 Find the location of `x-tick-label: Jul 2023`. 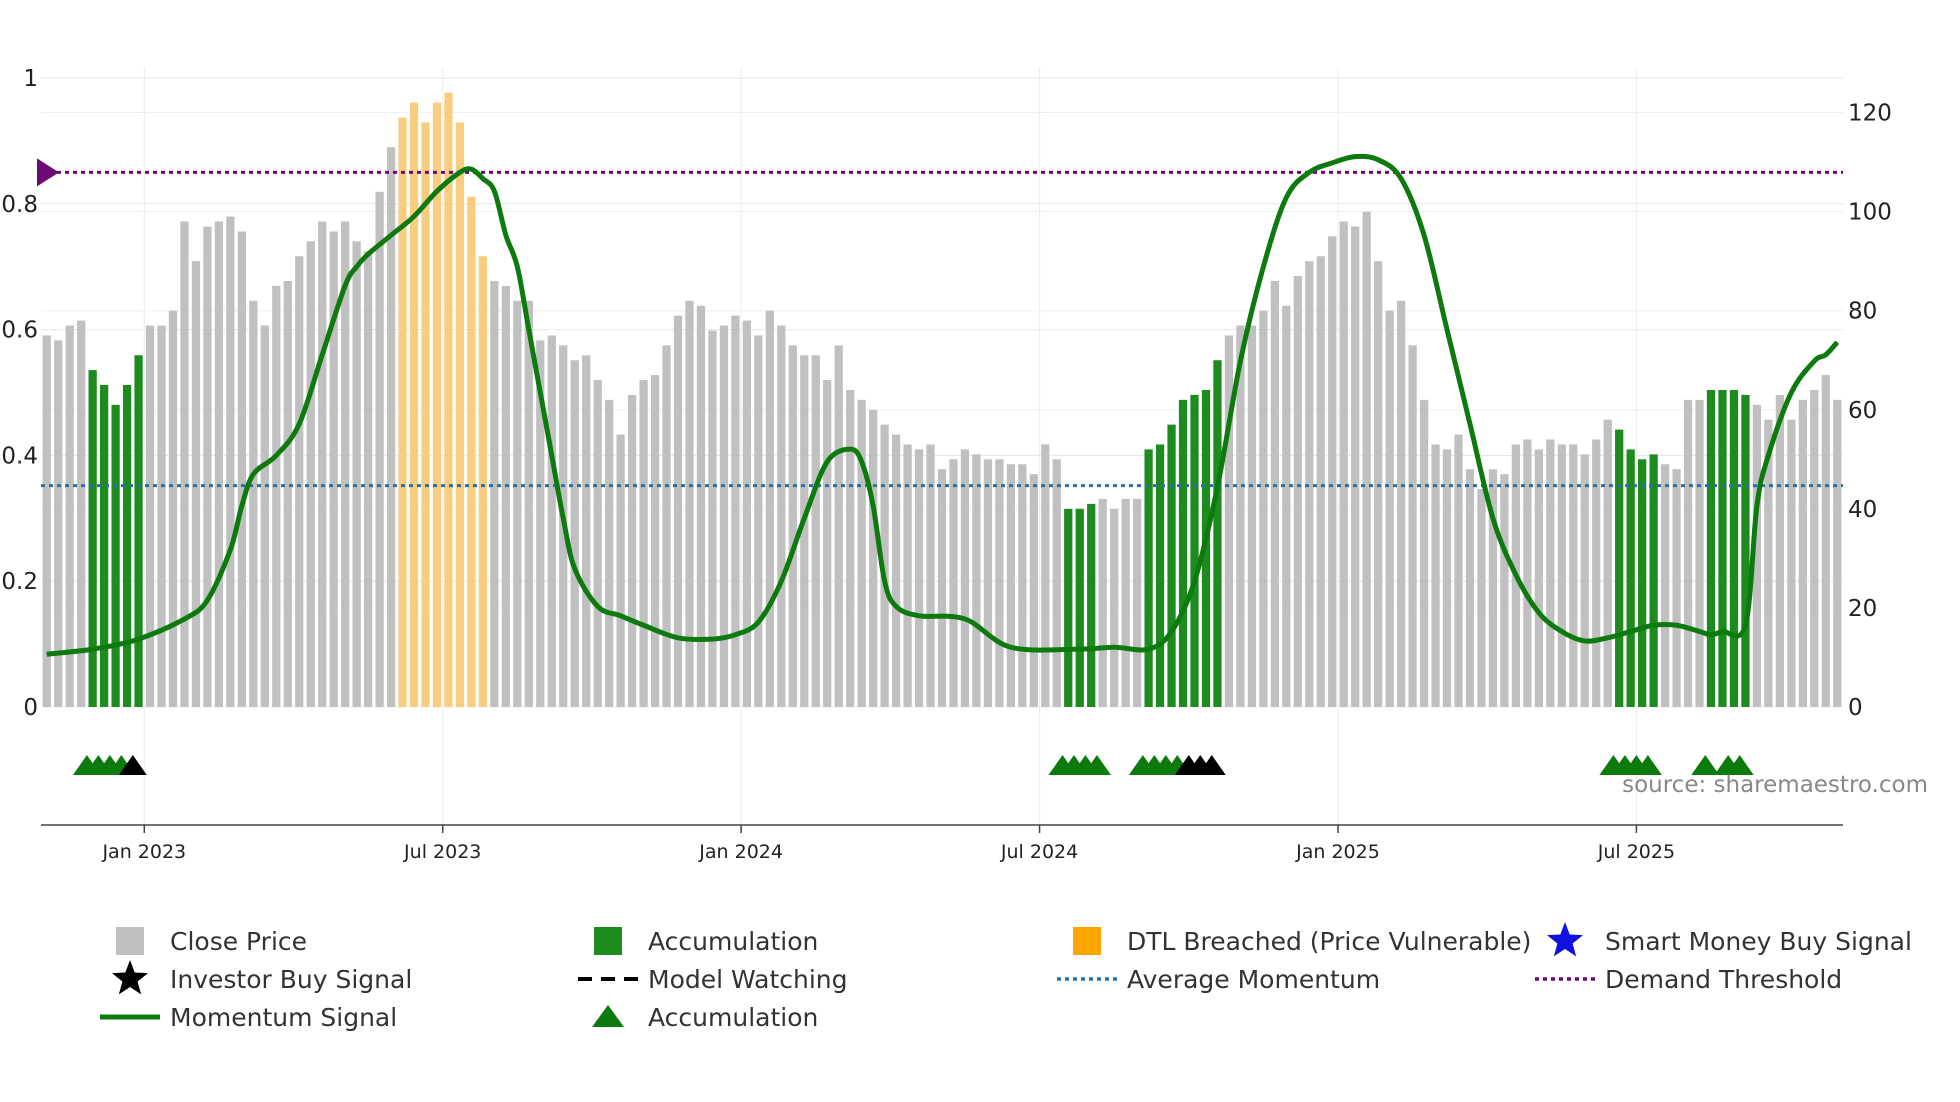

x-tick-label: Jul 2023 is located at coordinates (442, 852).